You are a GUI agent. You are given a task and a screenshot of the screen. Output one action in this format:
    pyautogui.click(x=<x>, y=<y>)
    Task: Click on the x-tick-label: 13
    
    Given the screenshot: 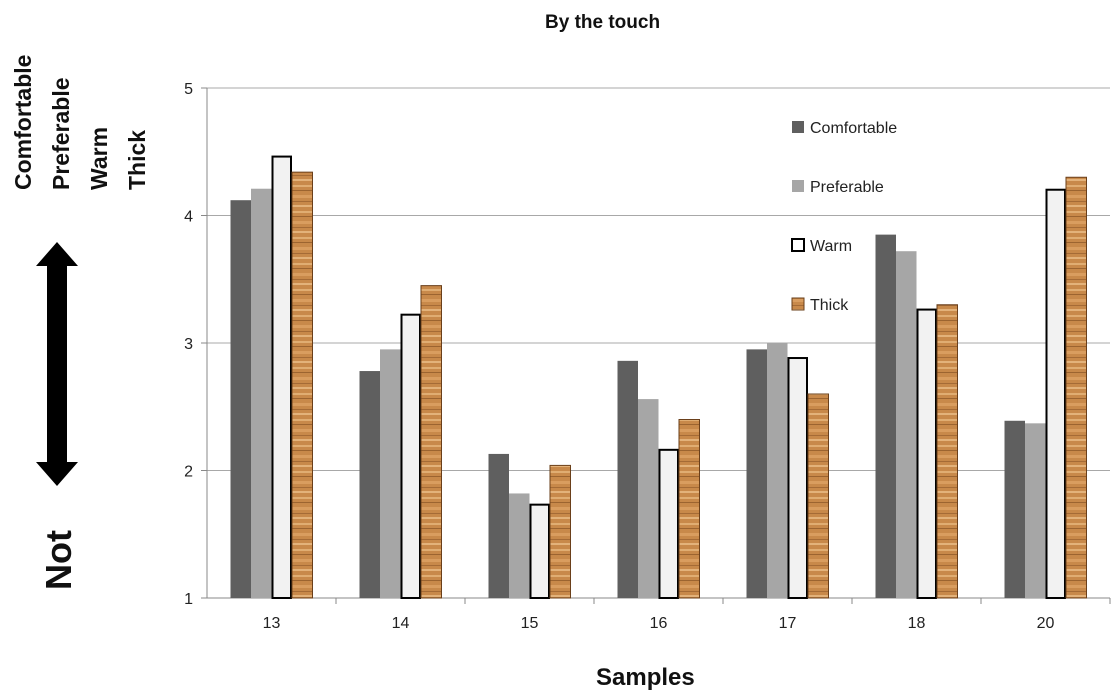 What is the action you would take?
    pyautogui.click(x=272, y=623)
    